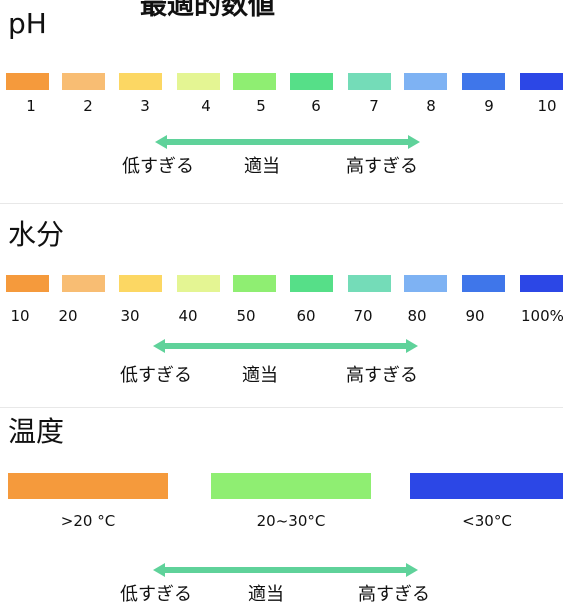  I want to click on moisture-scale-label: 30, so click(130, 316).